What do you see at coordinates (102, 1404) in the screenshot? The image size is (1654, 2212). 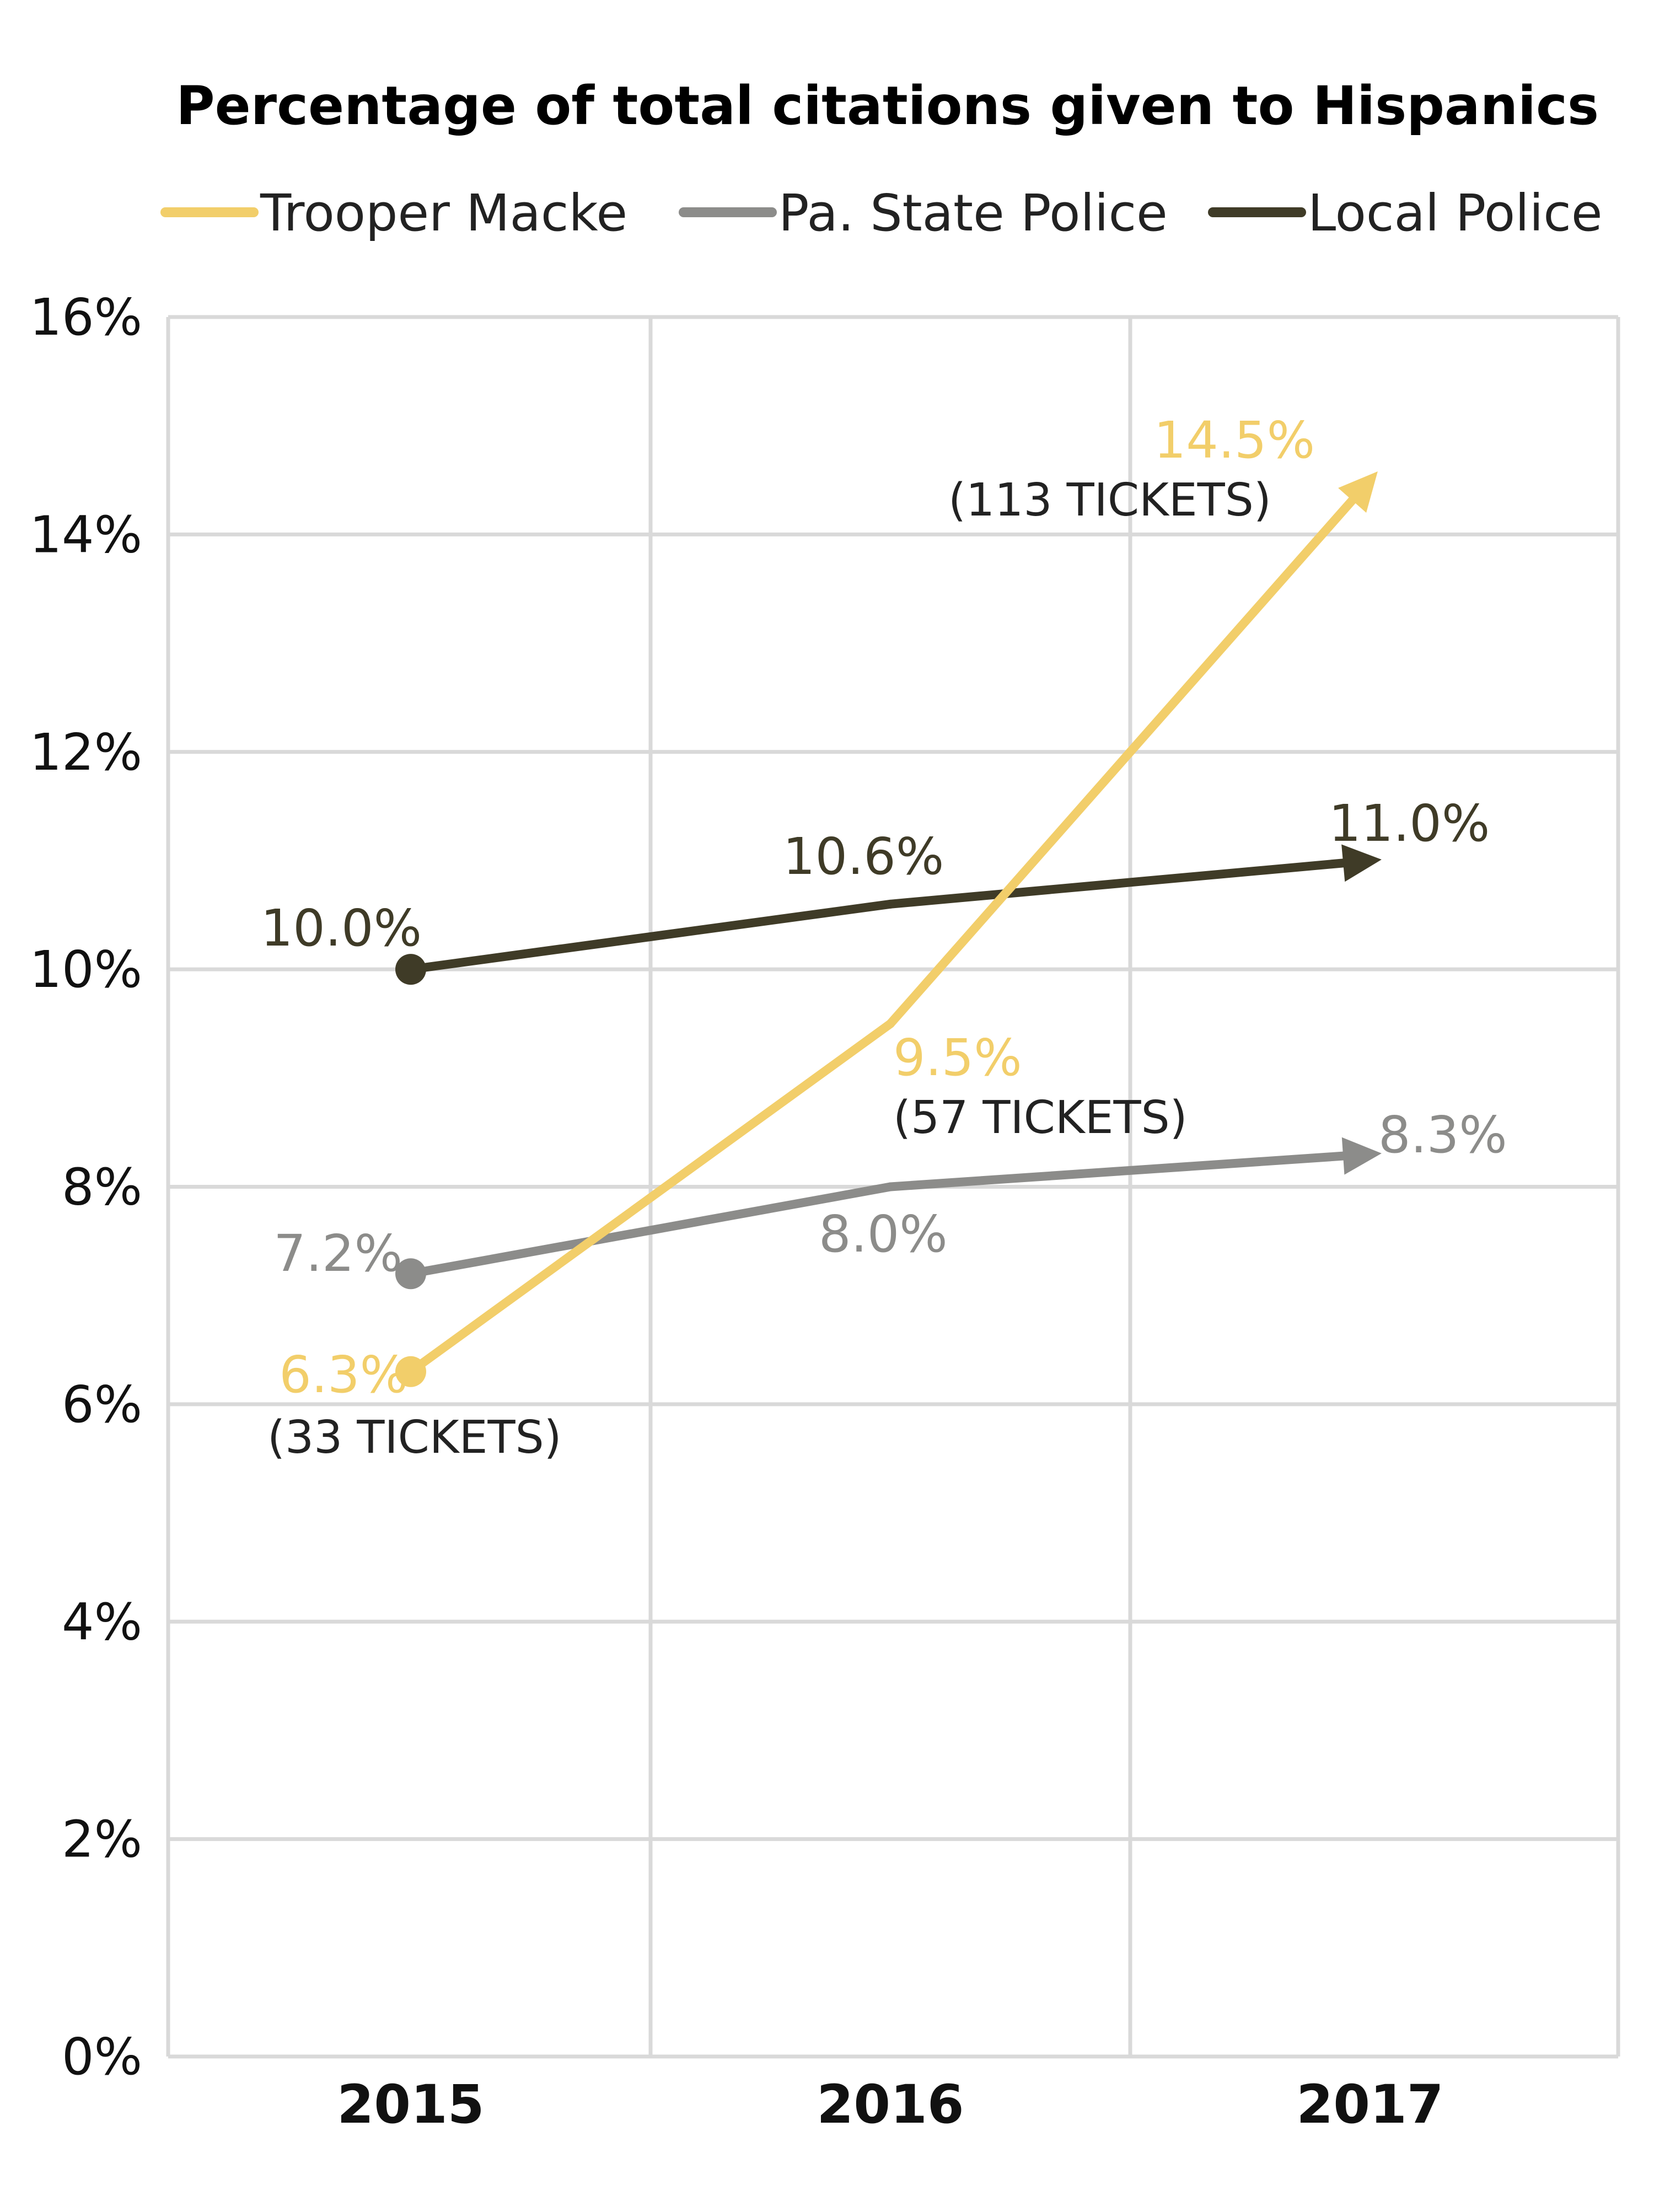 I see `y-tick-label: 6%` at bounding box center [102, 1404].